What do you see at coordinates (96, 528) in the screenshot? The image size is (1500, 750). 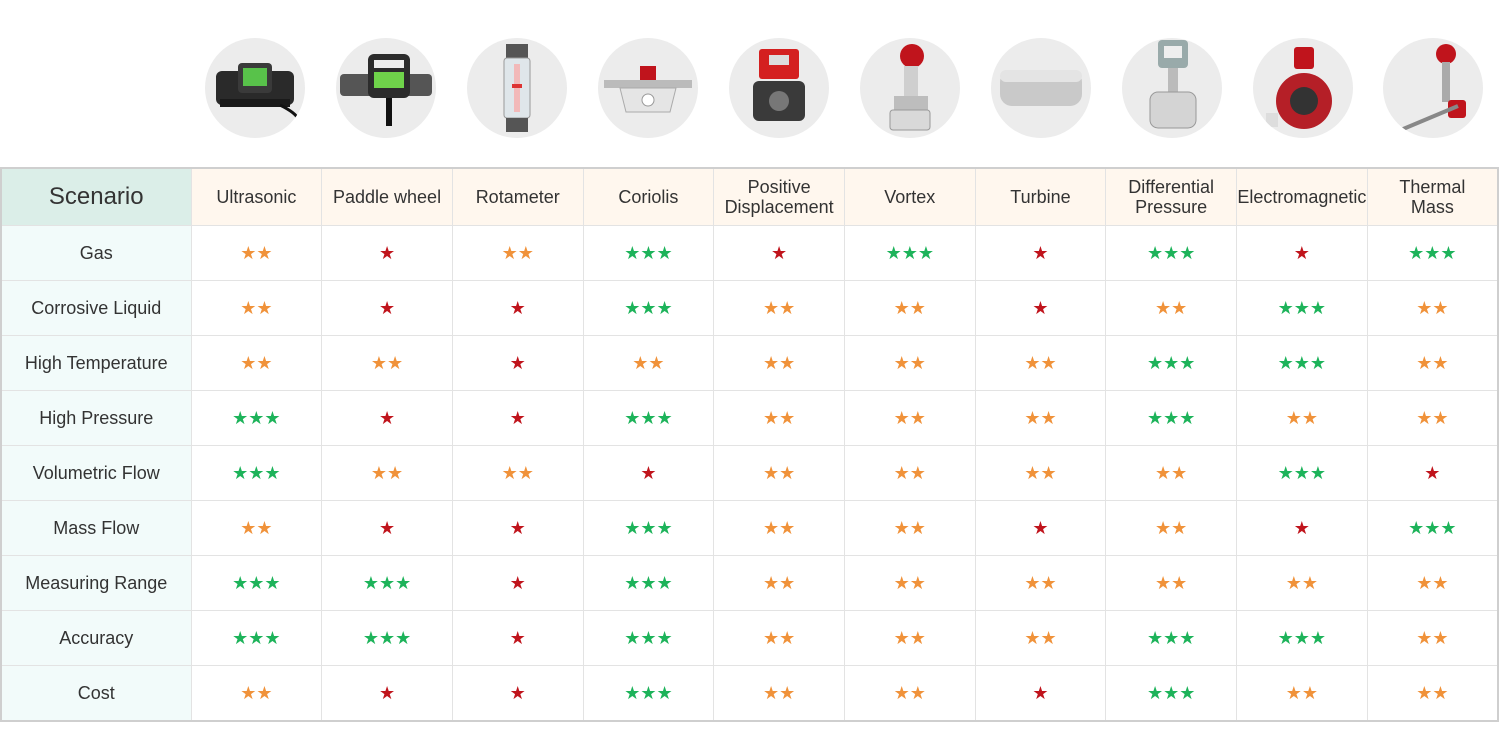 I see `row-label: Mass Flow` at bounding box center [96, 528].